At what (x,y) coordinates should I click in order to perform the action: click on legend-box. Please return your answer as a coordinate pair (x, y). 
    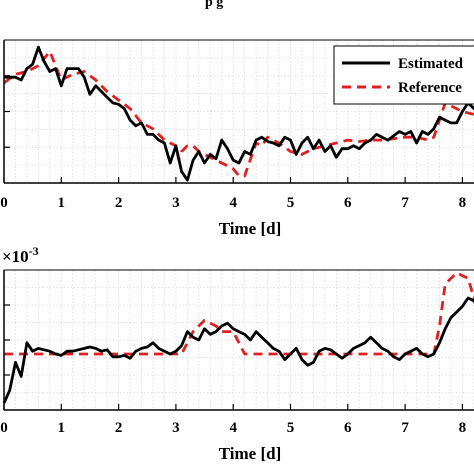
    Looking at the image, I should click on (403, 75).